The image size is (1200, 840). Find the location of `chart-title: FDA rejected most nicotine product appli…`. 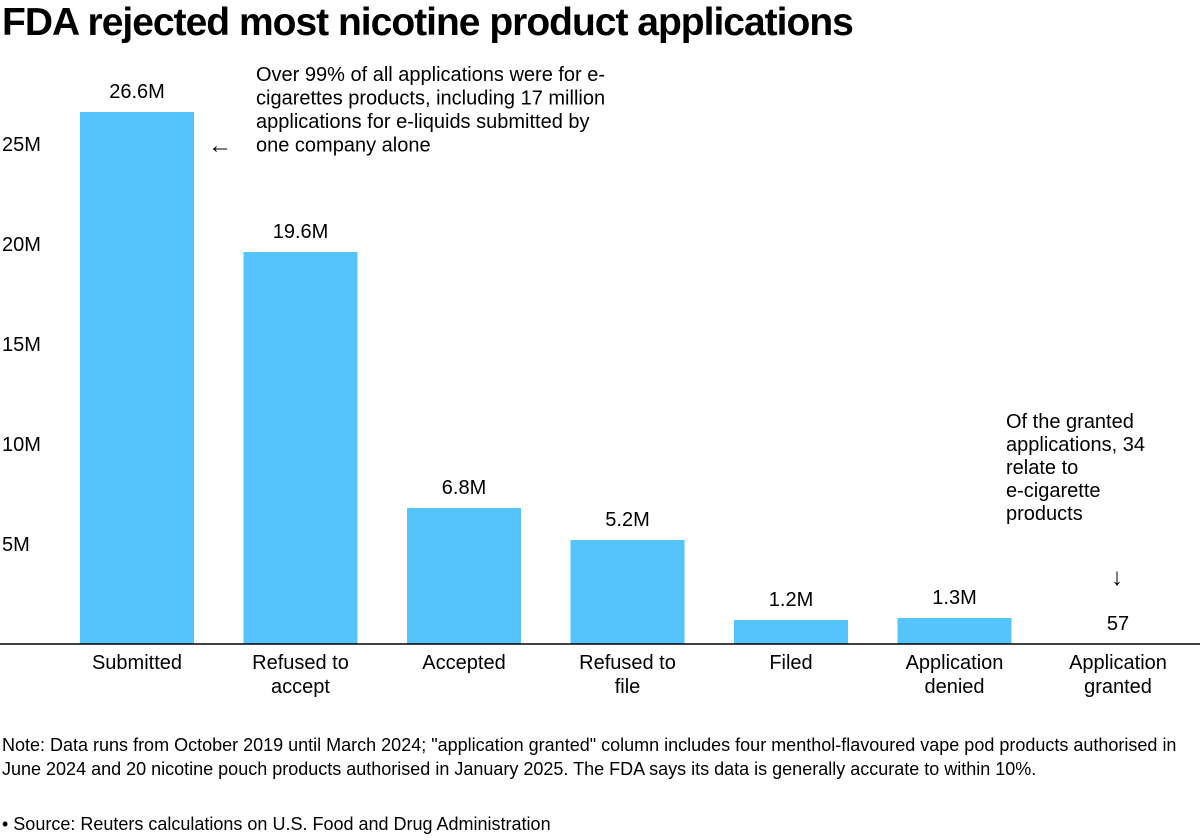

chart-title: FDA rejected most nicotine product appli… is located at coordinates (428, 22).